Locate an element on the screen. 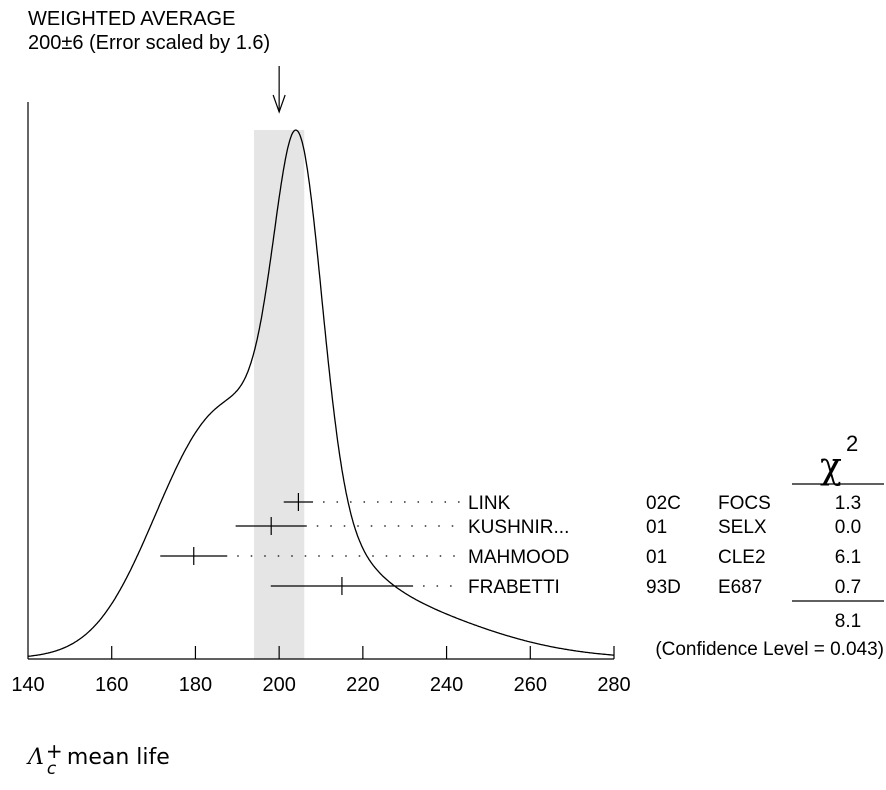 The width and height of the screenshot is (886, 790). author-label: FRABETTI is located at coordinates (514, 587).